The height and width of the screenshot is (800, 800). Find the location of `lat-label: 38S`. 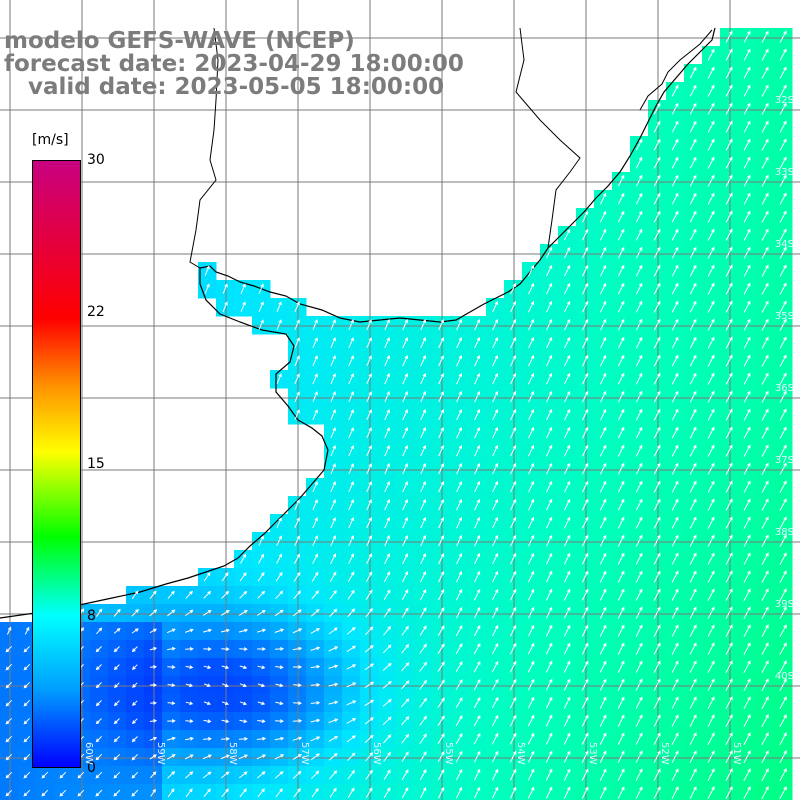

lat-label: 38S is located at coordinates (784, 532).